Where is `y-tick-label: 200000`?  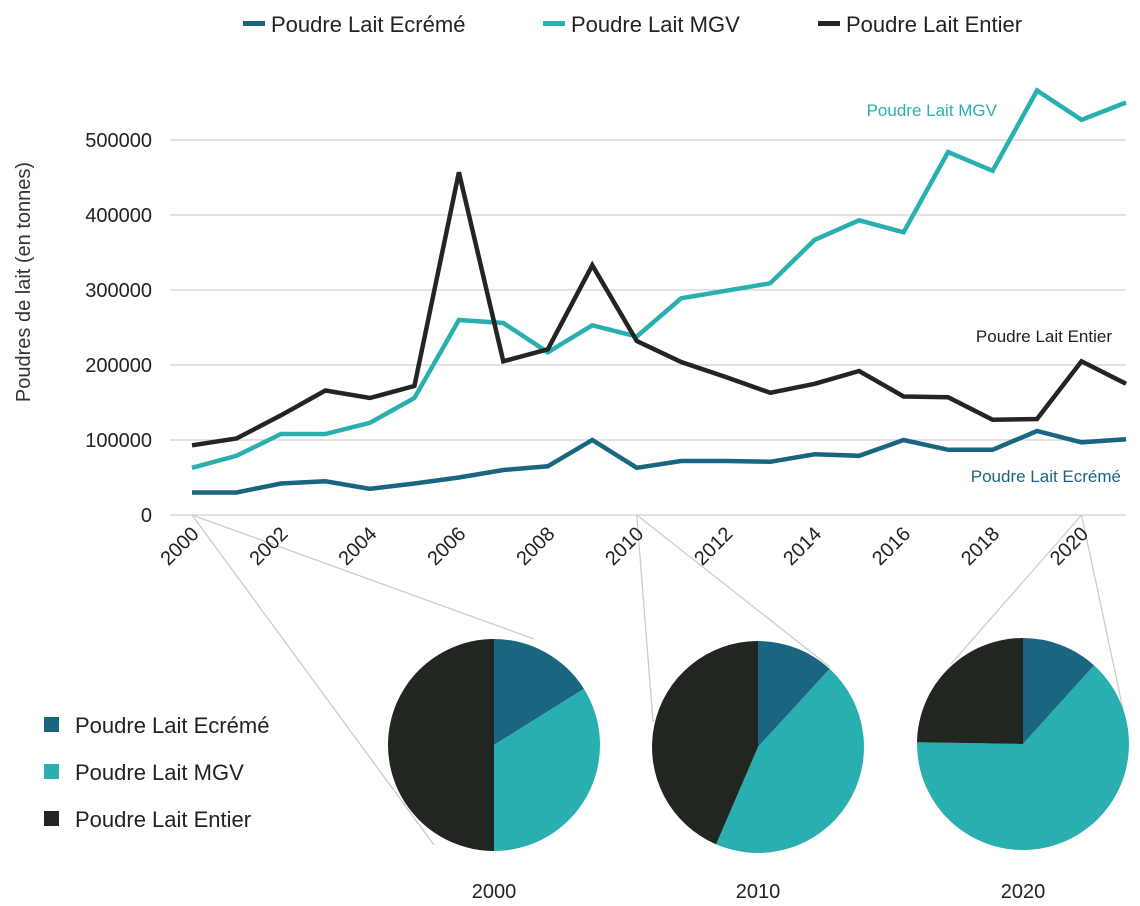
y-tick-label: 200000 is located at coordinates (118, 366).